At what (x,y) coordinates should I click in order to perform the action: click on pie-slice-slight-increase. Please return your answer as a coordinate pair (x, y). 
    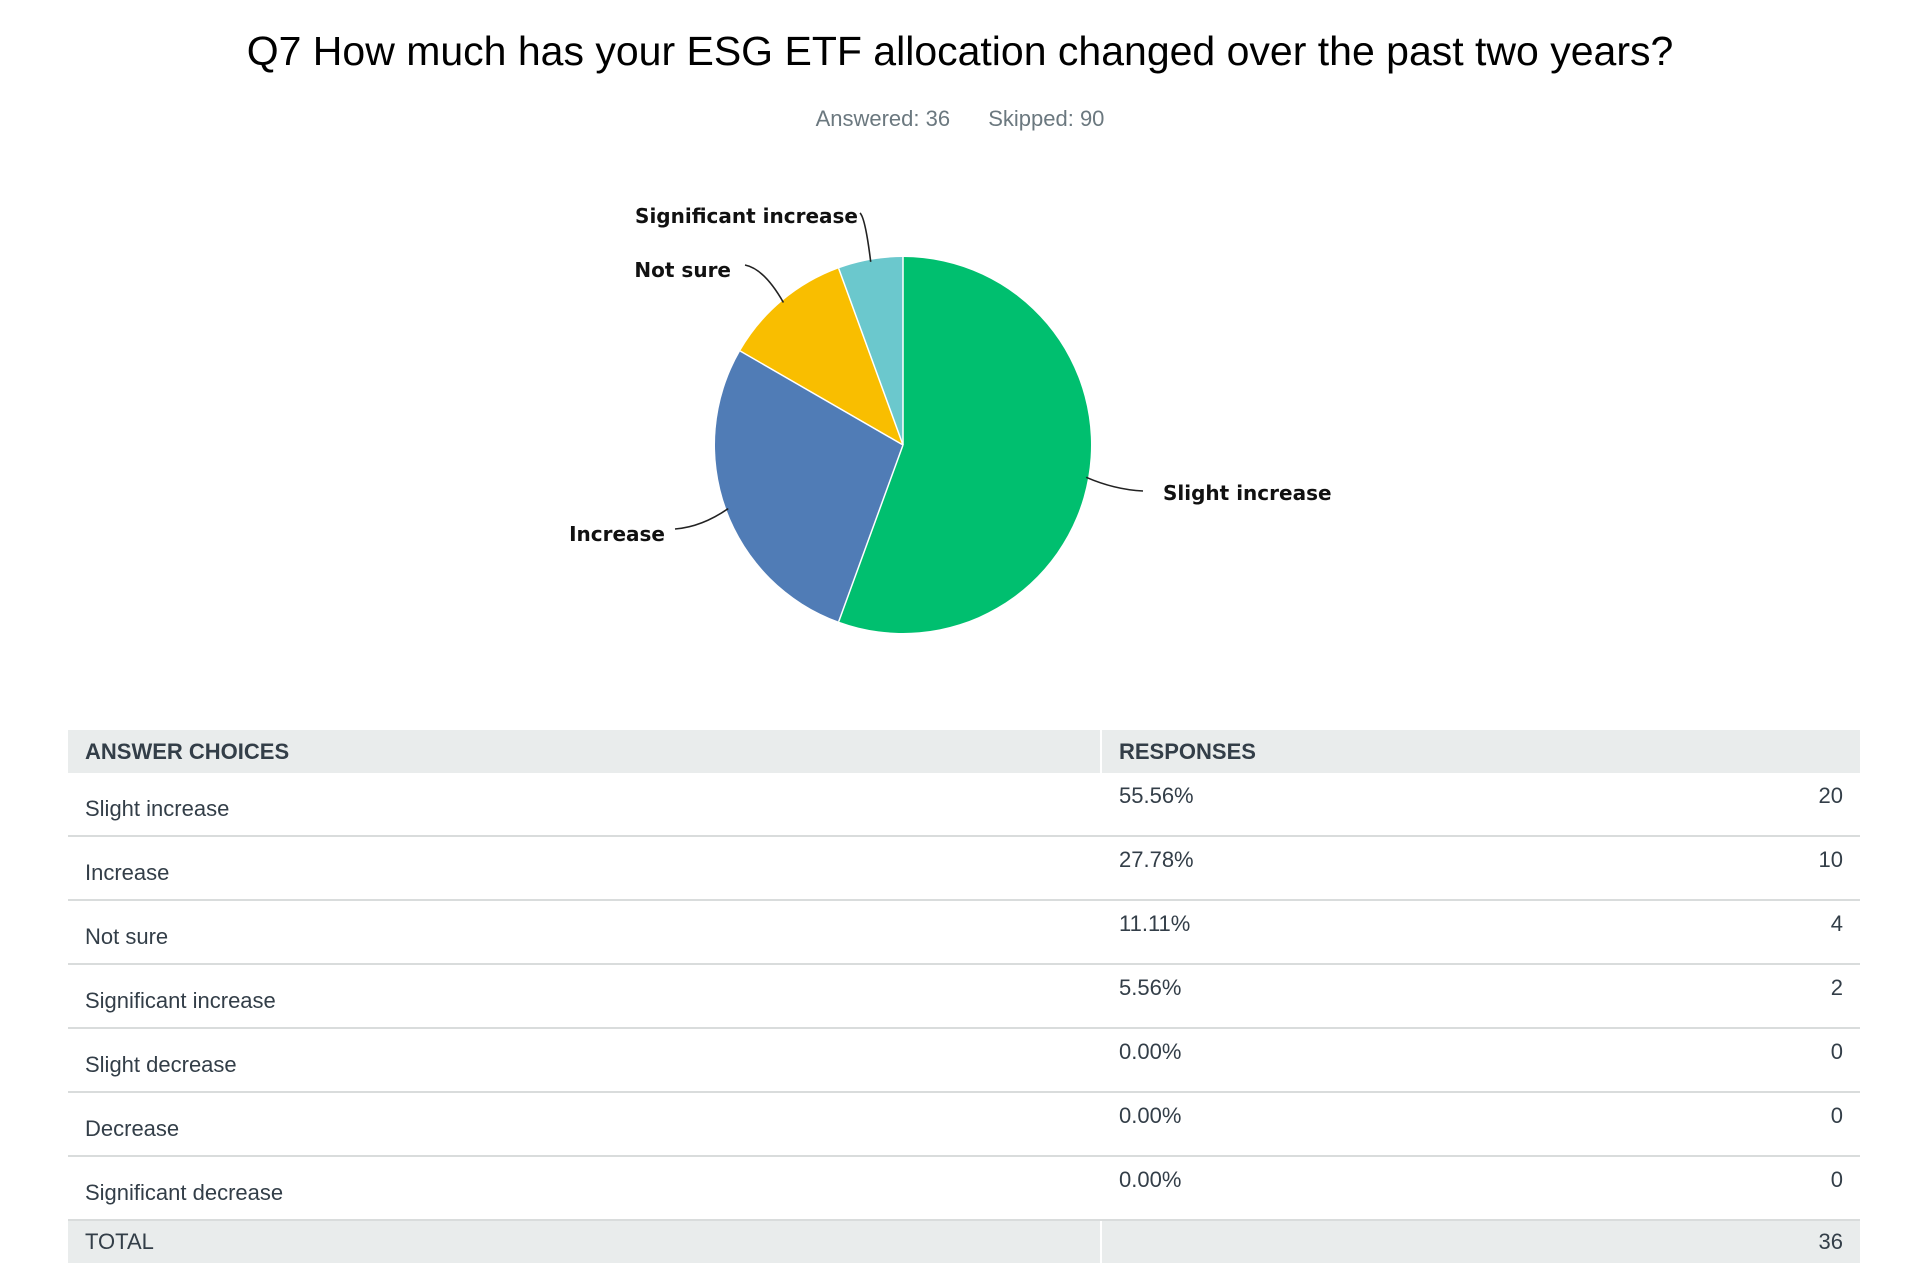
    Looking at the image, I should click on (964, 445).